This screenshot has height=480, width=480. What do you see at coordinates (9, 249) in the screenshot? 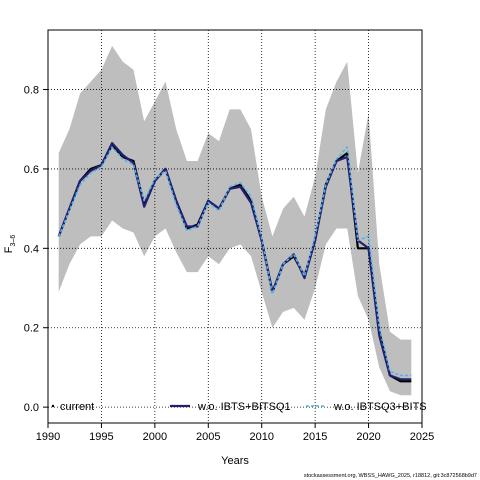
I see `y-axis-label-main: F` at bounding box center [9, 249].